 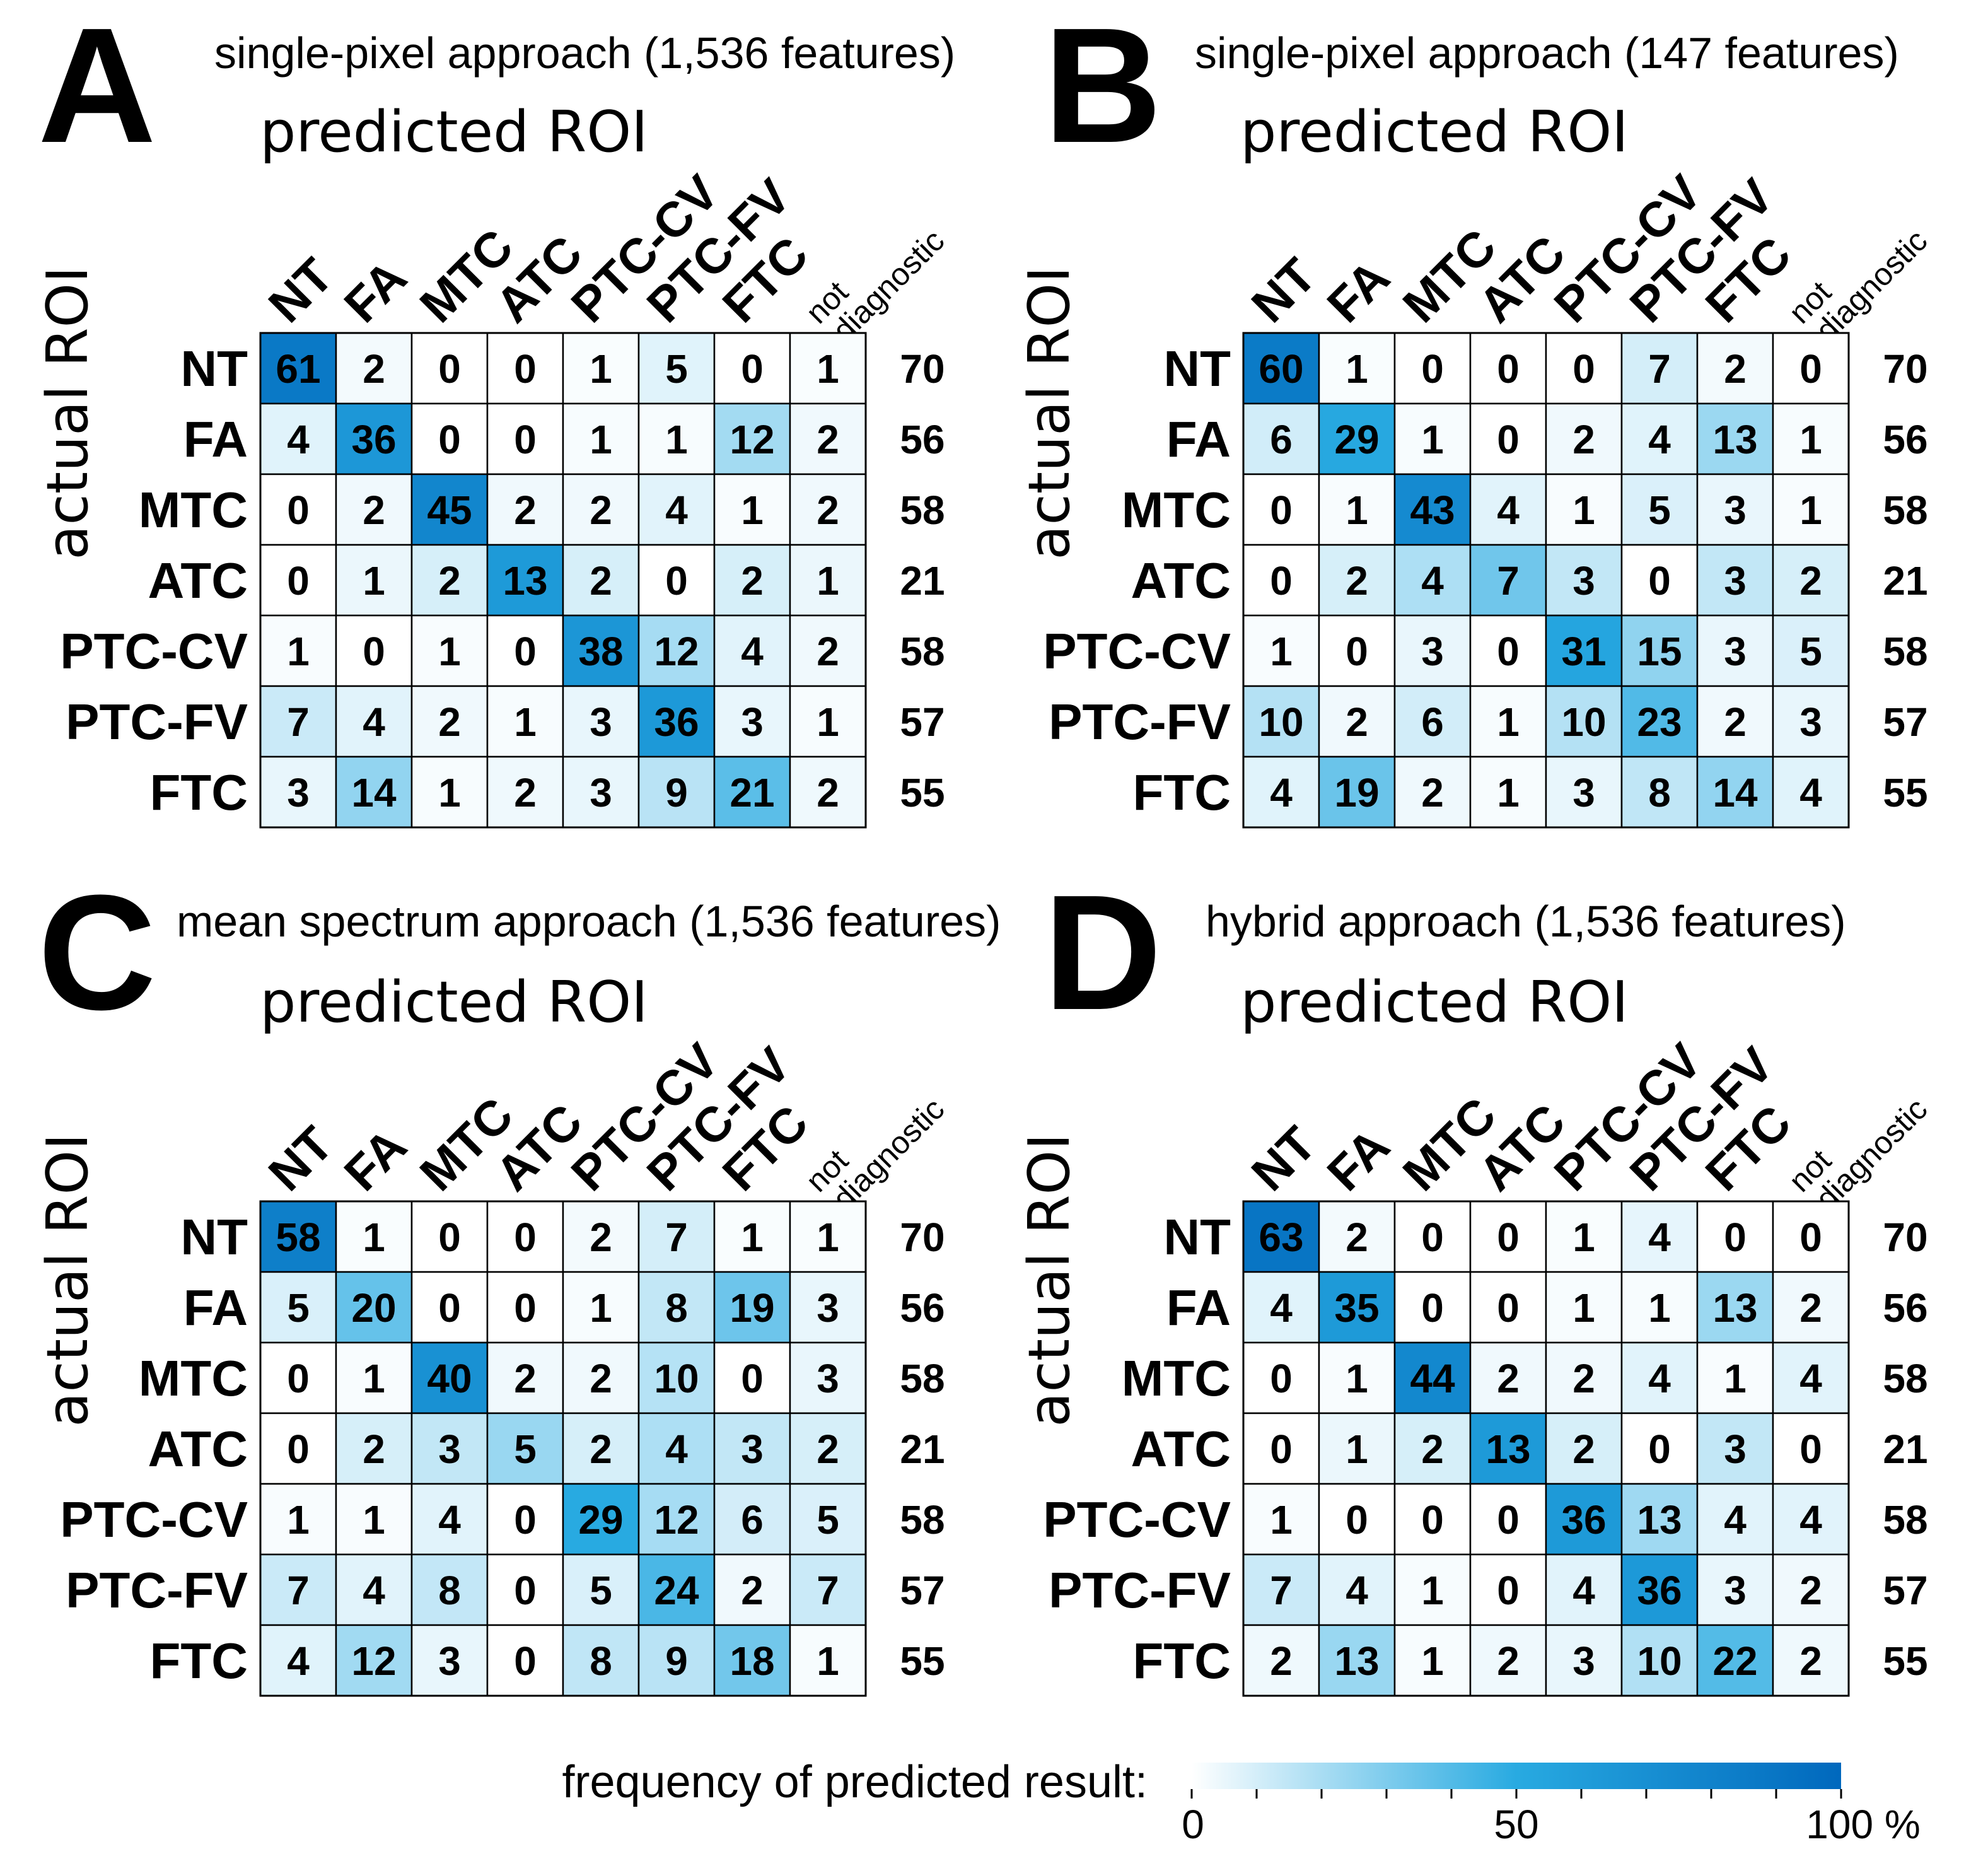 I want to click on row-label-ftc: FTC, so click(x=199, y=792).